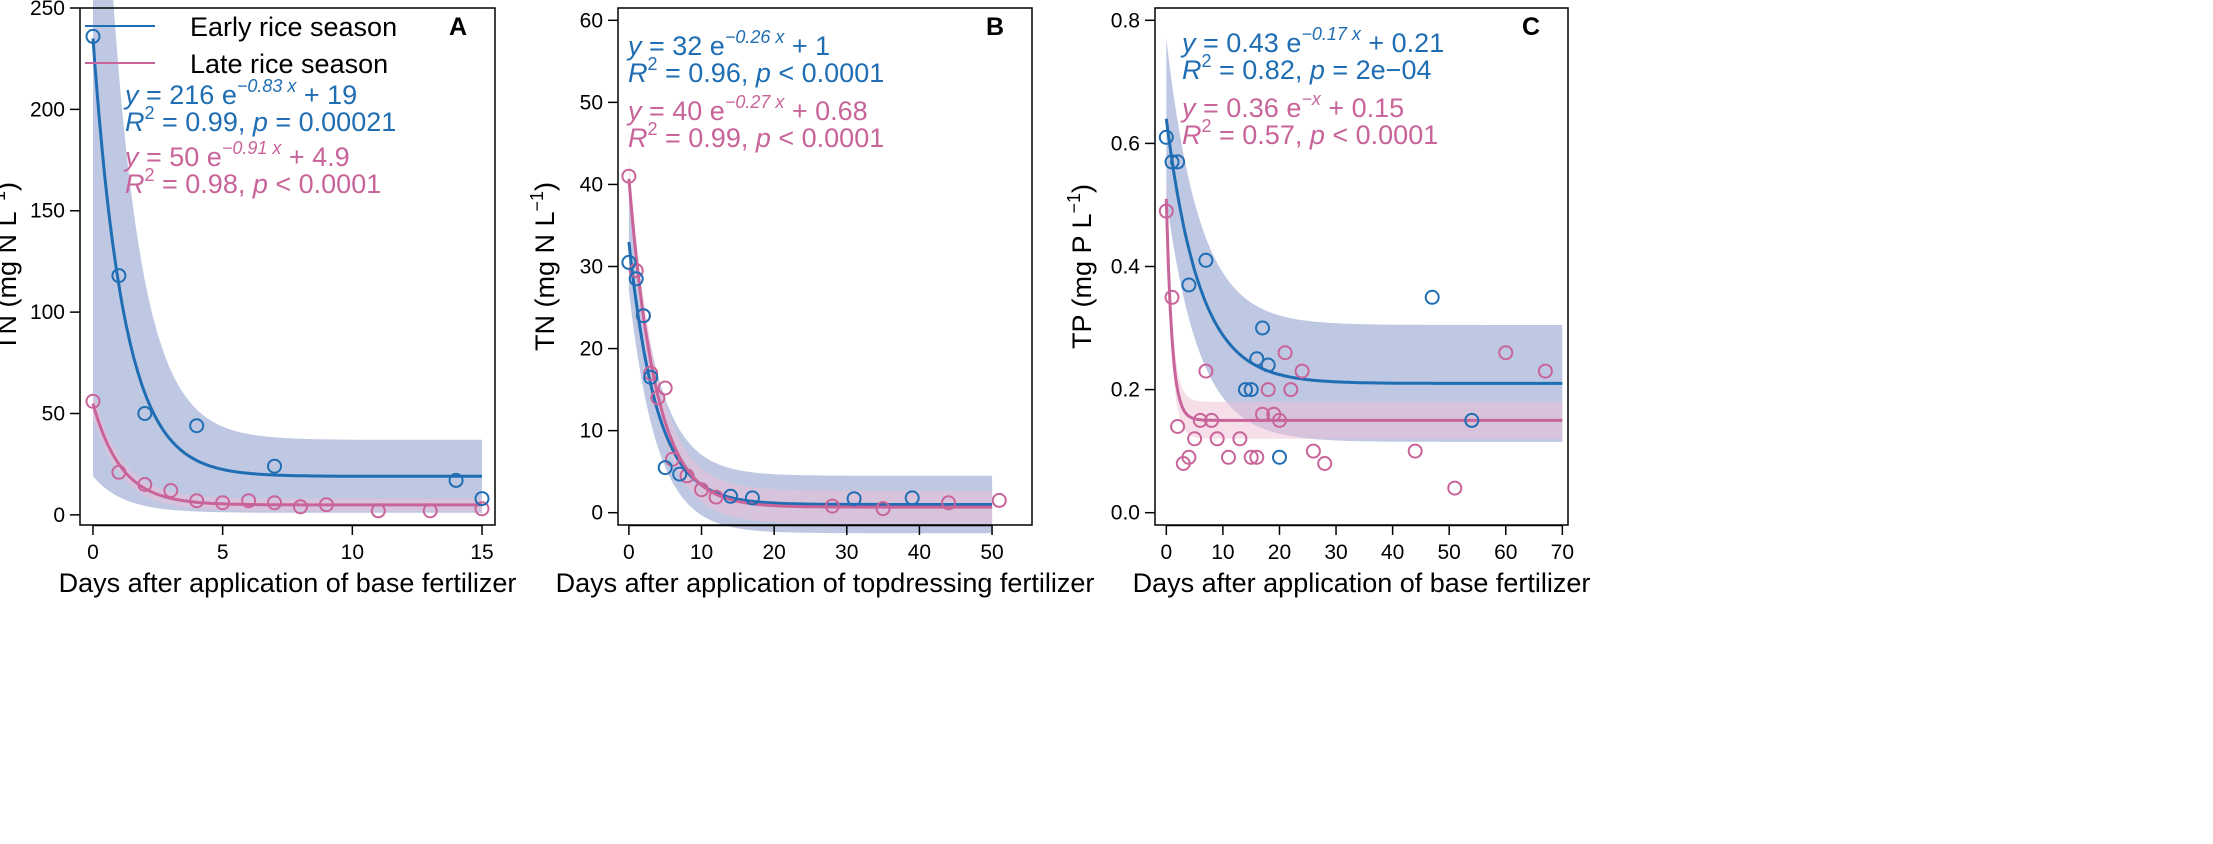 The image size is (2213, 844). I want to click on eq-intercept: + 19, so click(326, 95).